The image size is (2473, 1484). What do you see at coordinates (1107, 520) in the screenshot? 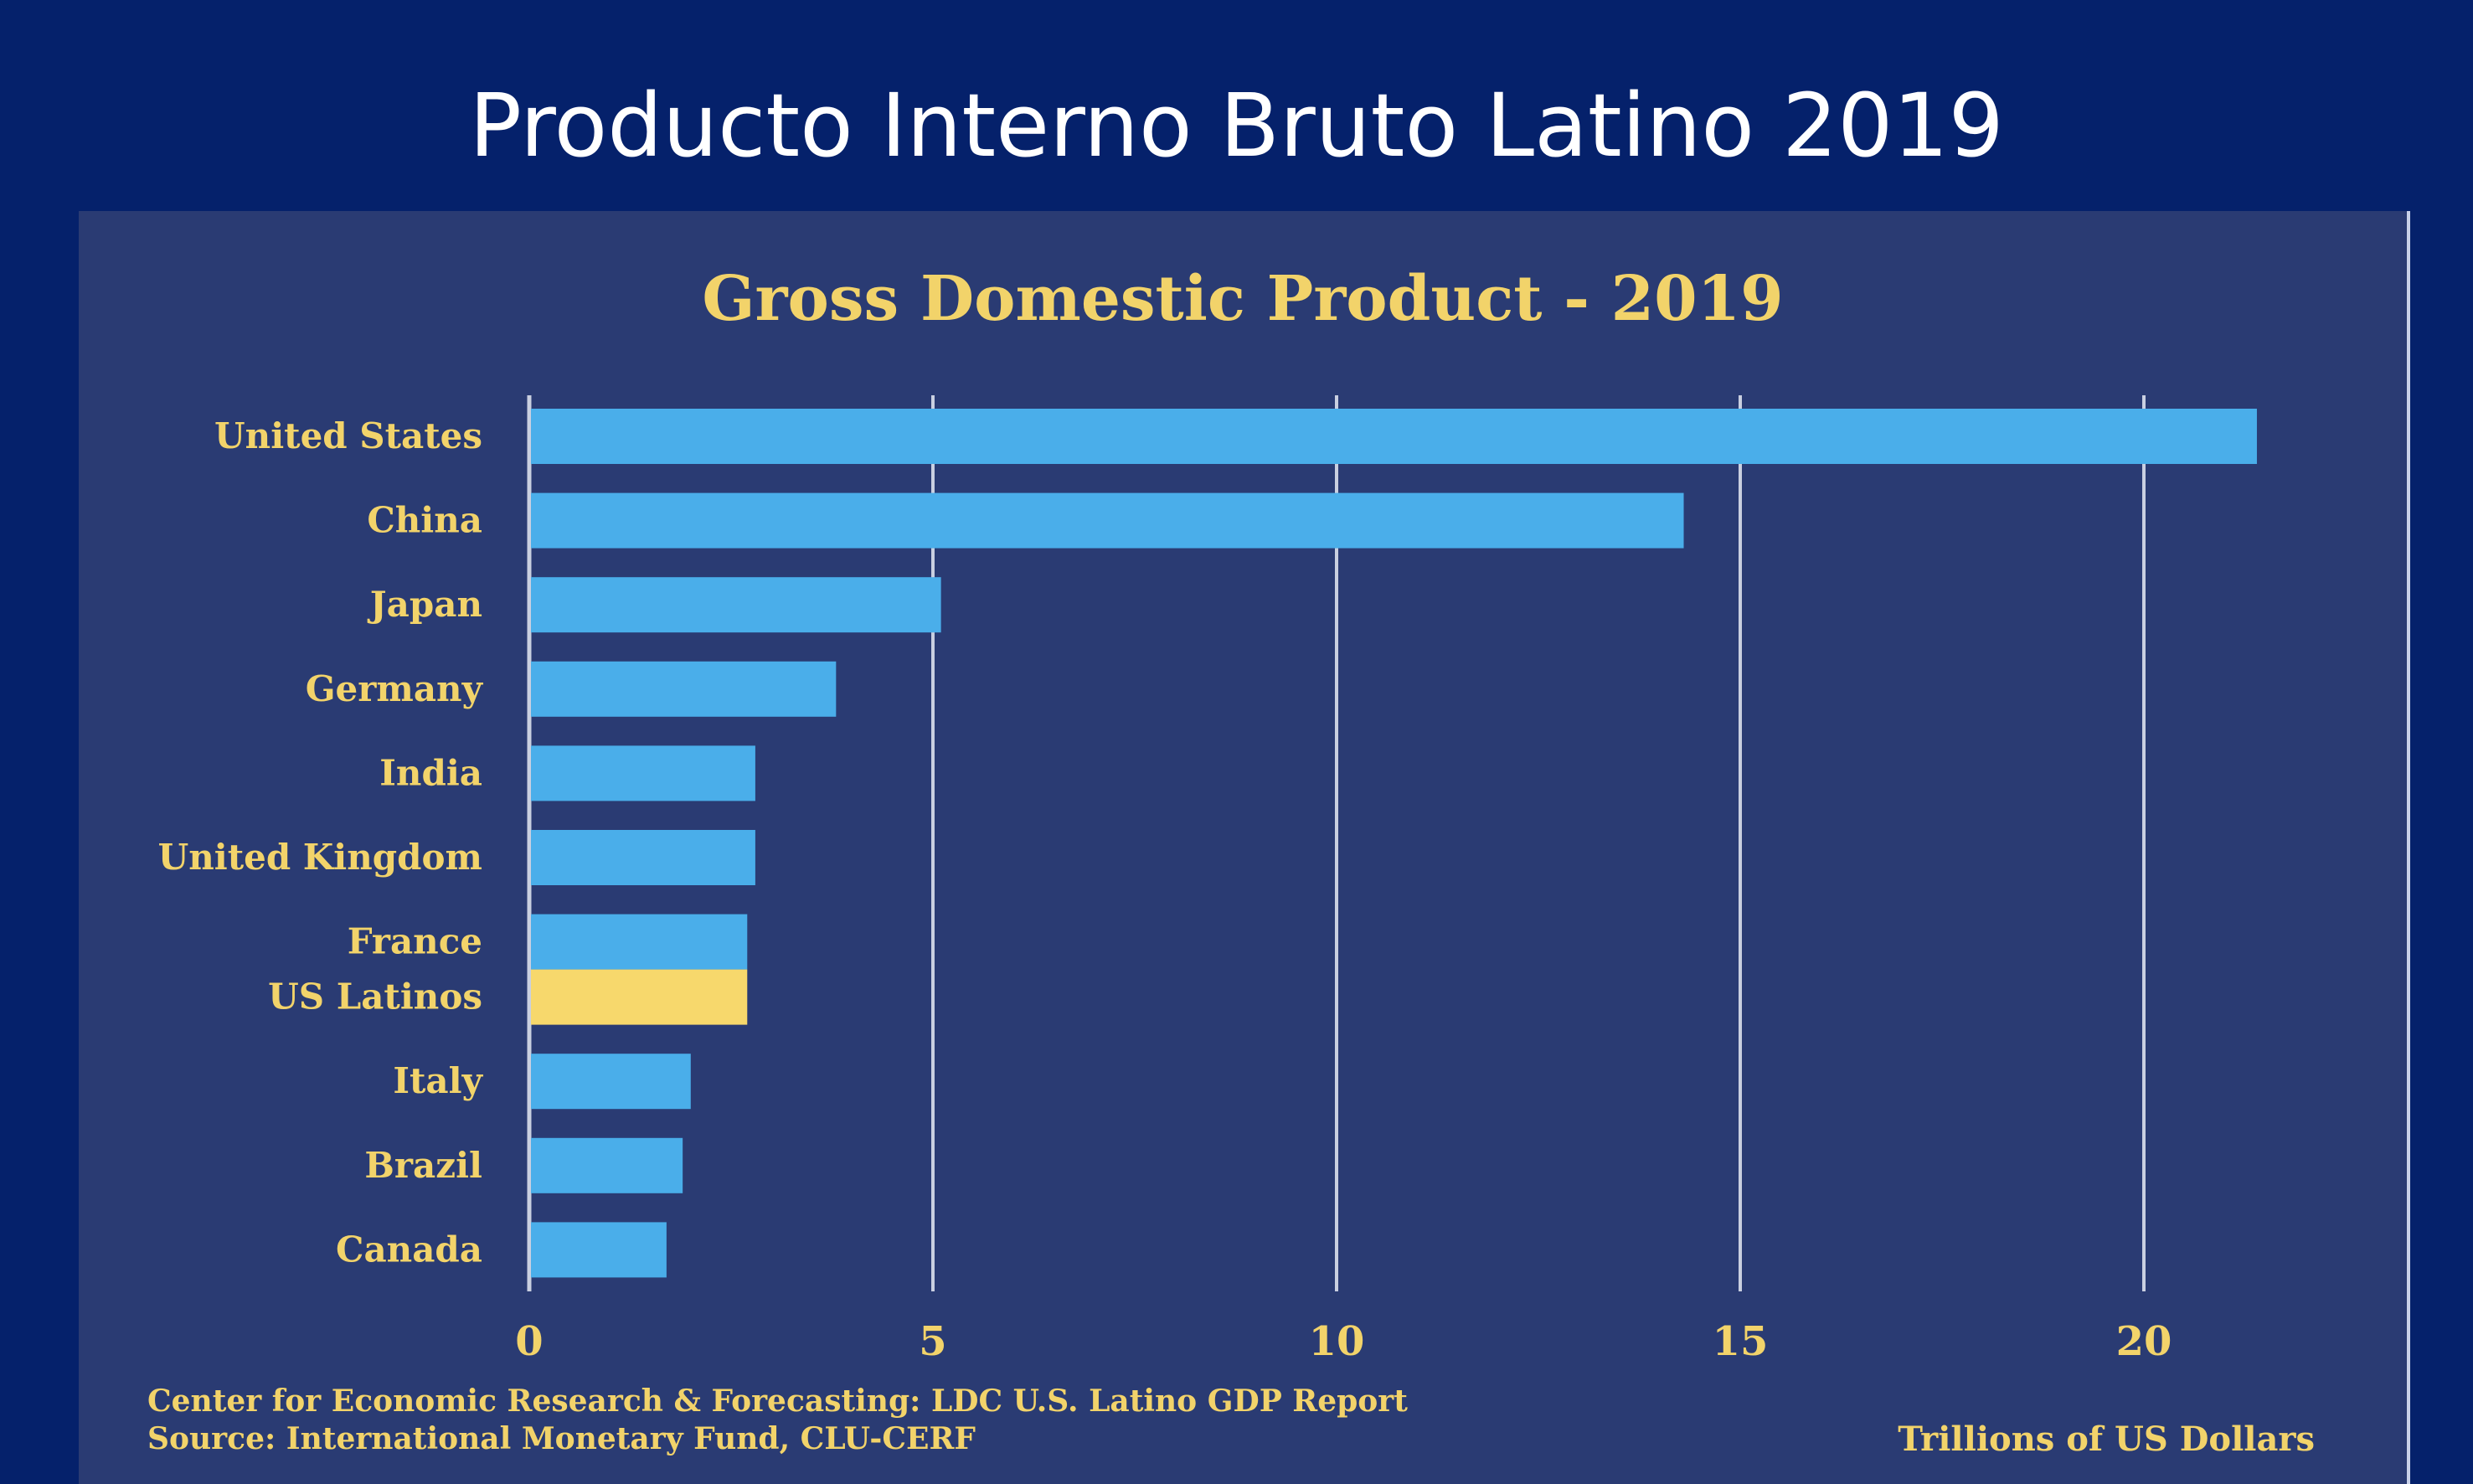
I see `bar-china` at bounding box center [1107, 520].